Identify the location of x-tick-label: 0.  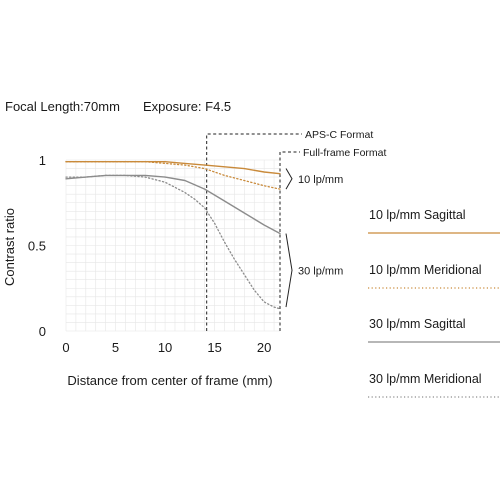
(65, 347).